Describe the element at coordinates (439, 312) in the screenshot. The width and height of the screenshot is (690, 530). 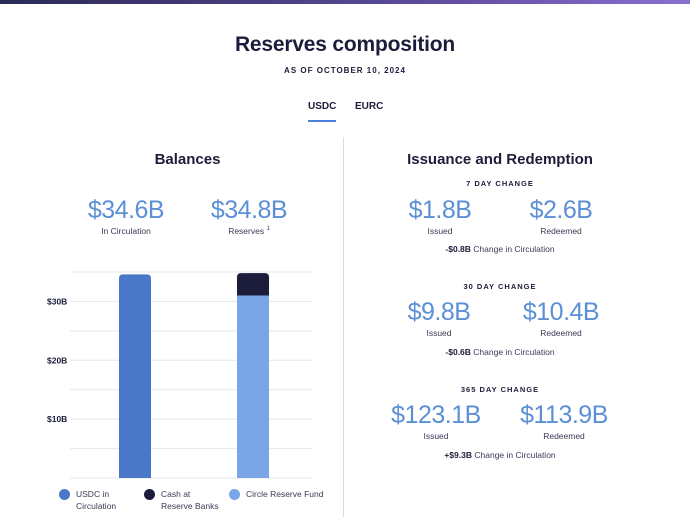
I see `period-30-issued-value: $9.8B` at that location.